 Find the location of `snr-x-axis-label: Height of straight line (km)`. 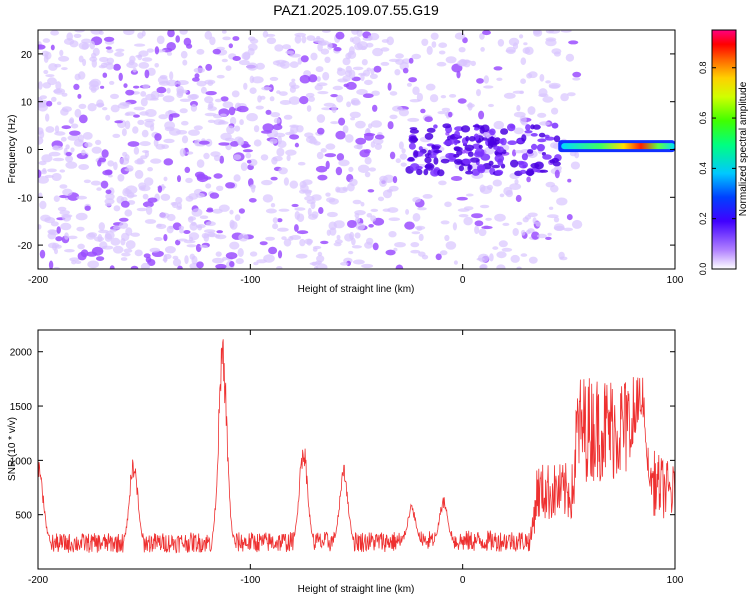

snr-x-axis-label: Height of straight line (km) is located at coordinates (356, 589).